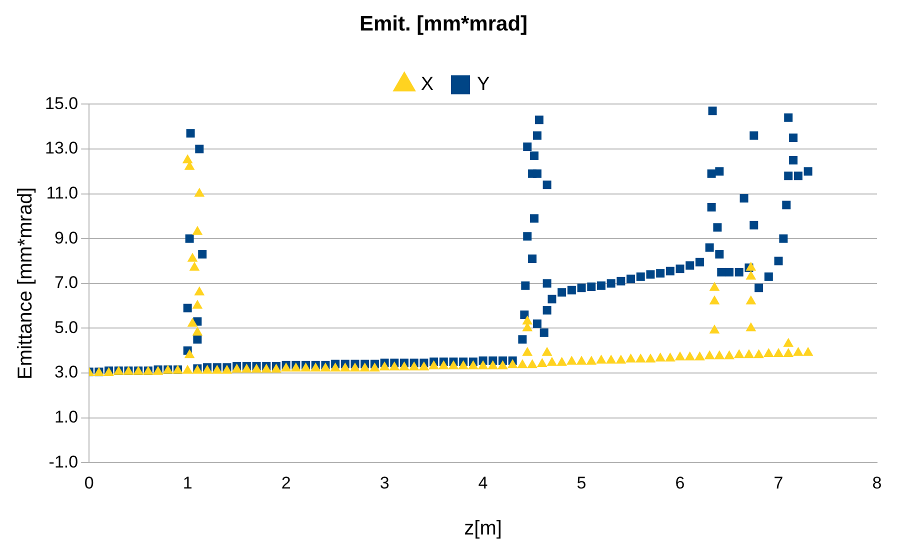 This screenshot has width=899, height=555. I want to click on x-tick-label: 2, so click(286, 482).